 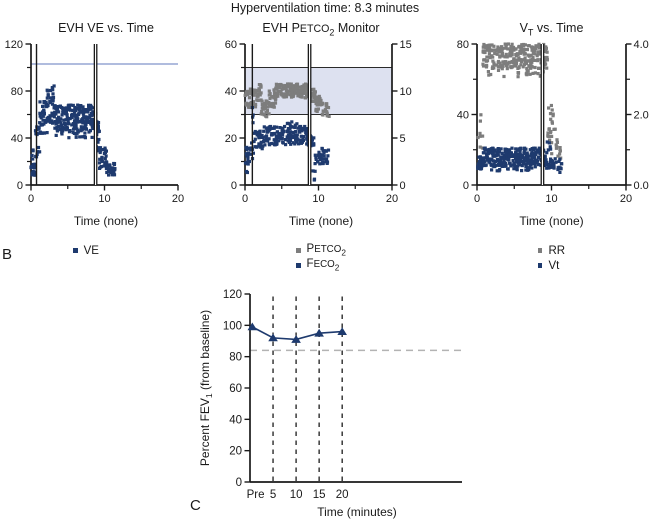 I want to click on vt-legend-label: Vt, so click(x=554, y=265).